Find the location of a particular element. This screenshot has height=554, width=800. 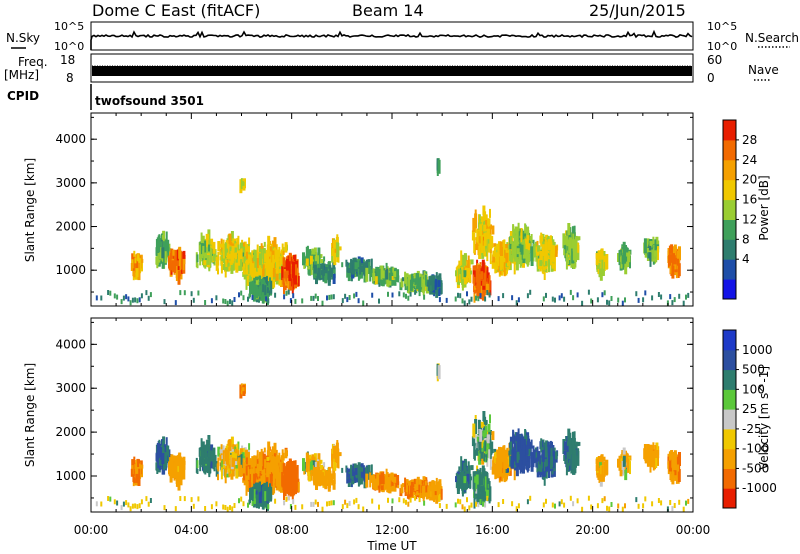

colorbar-frame is located at coordinates (729, 209).